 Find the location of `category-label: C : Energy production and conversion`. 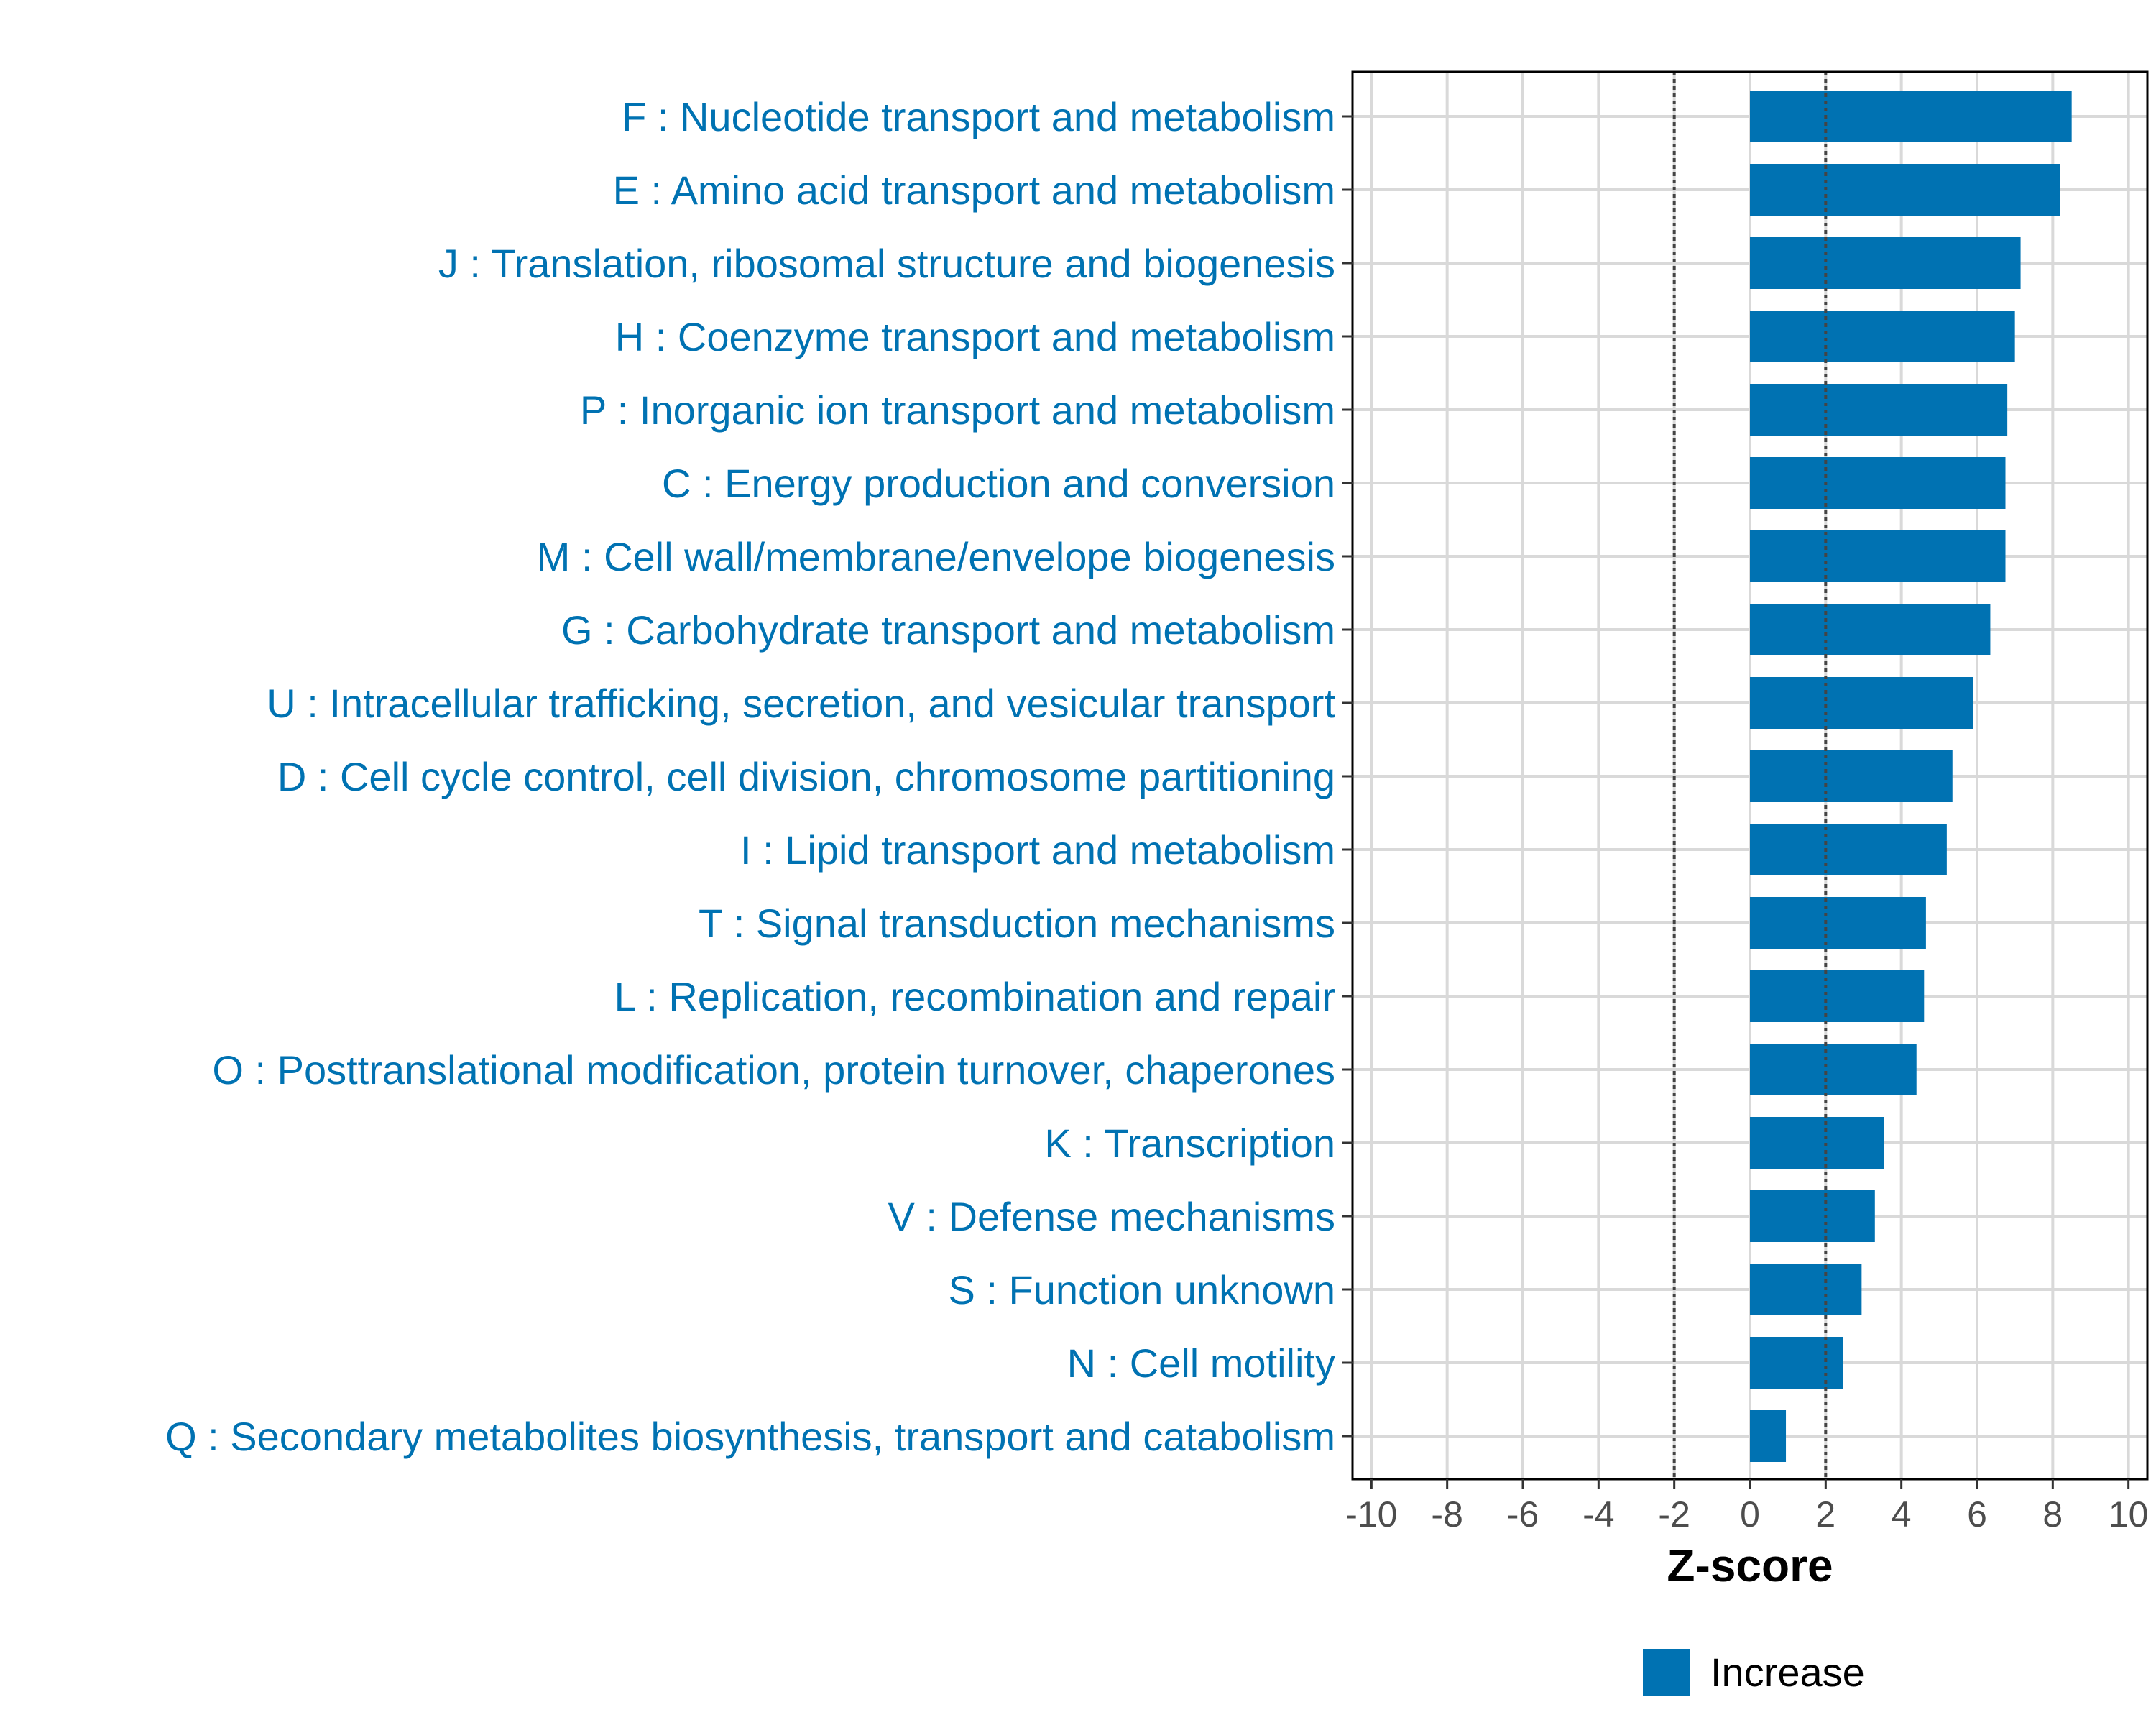

category-label: C : Energy production and conversion is located at coordinates (998, 483).